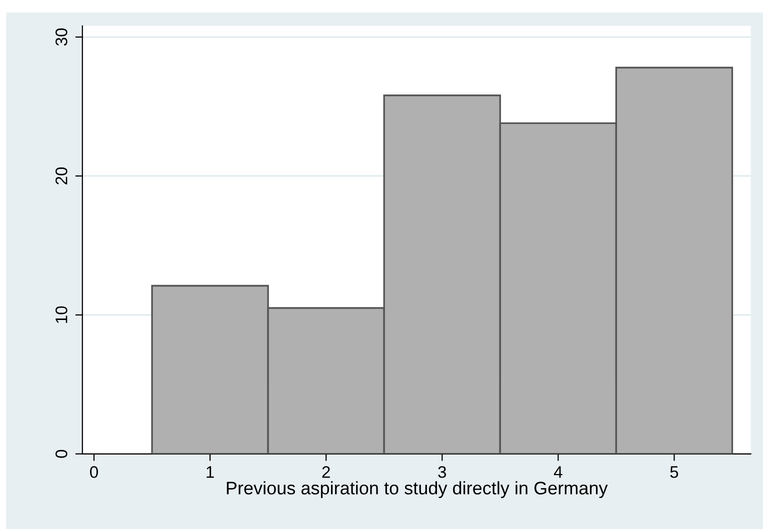 The width and height of the screenshot is (763, 529). Describe the element at coordinates (62, 314) in the screenshot. I see `y-tick-label: 10` at that location.